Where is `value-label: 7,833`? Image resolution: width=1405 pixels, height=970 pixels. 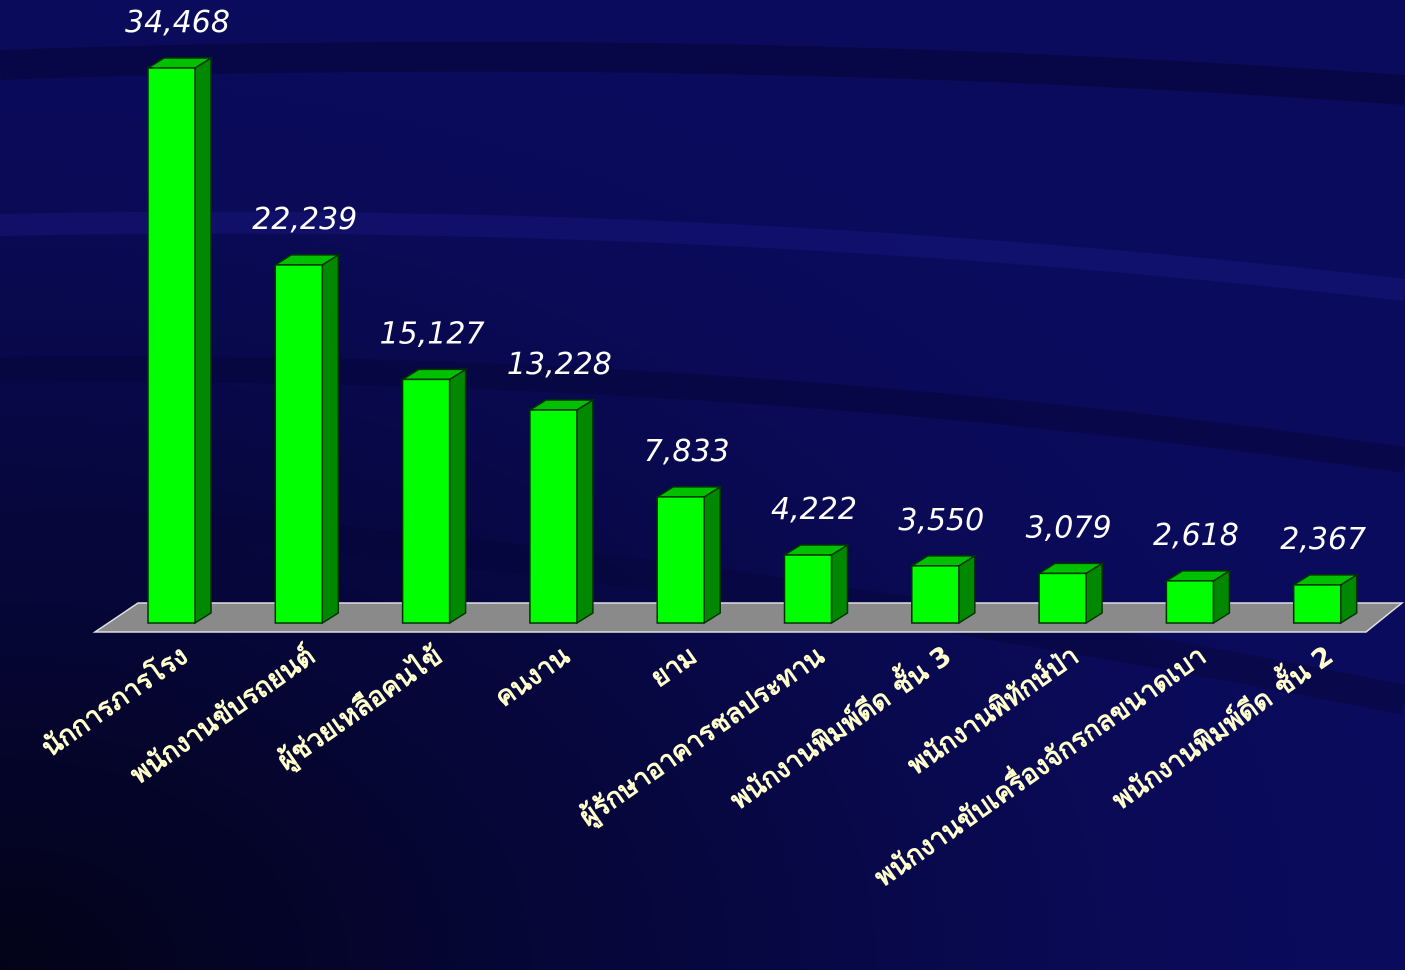 value-label: 7,833 is located at coordinates (687, 451).